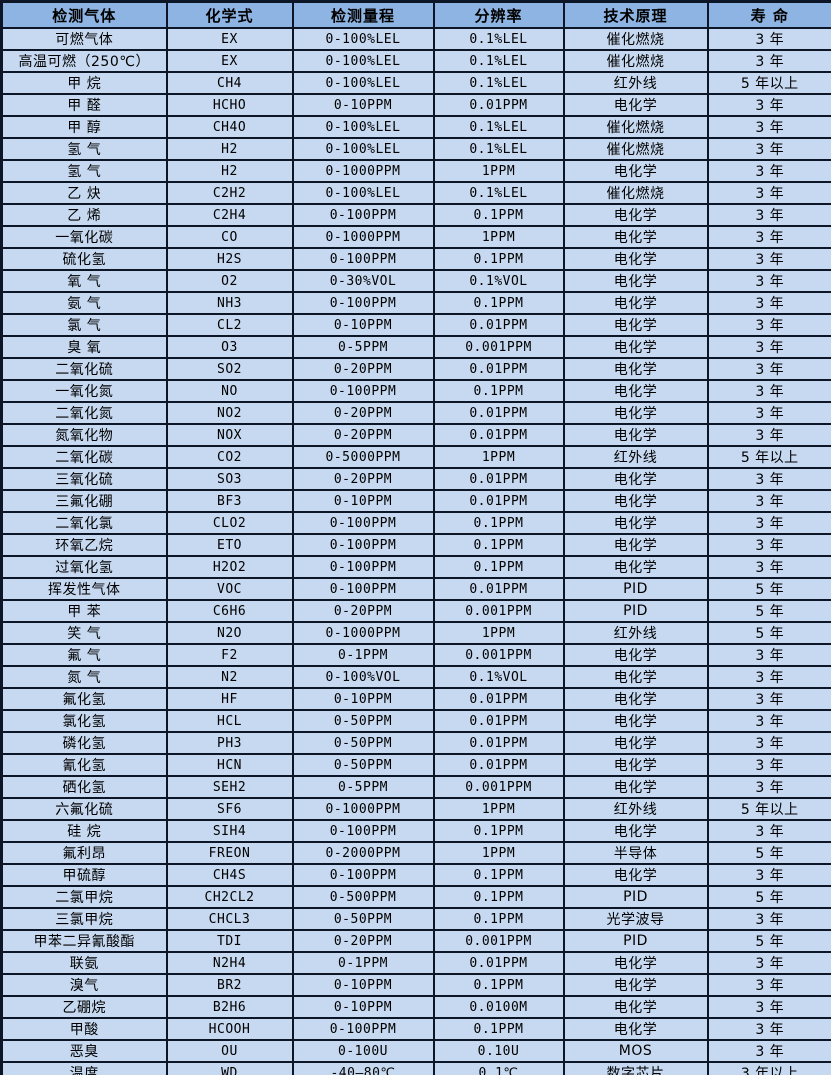  I want to click on table-row: 氮氧化物 NOX 0-20PPM 0.01PPM 电化学 3 年, so click(415, 435).